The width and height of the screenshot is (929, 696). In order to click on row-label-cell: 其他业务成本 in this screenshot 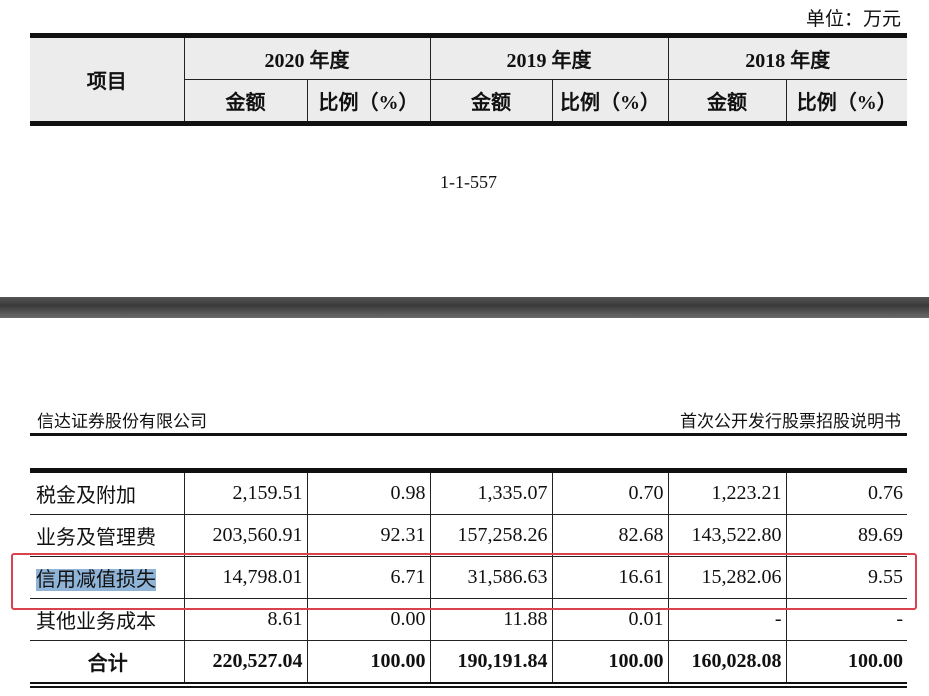, I will do `click(107, 619)`.